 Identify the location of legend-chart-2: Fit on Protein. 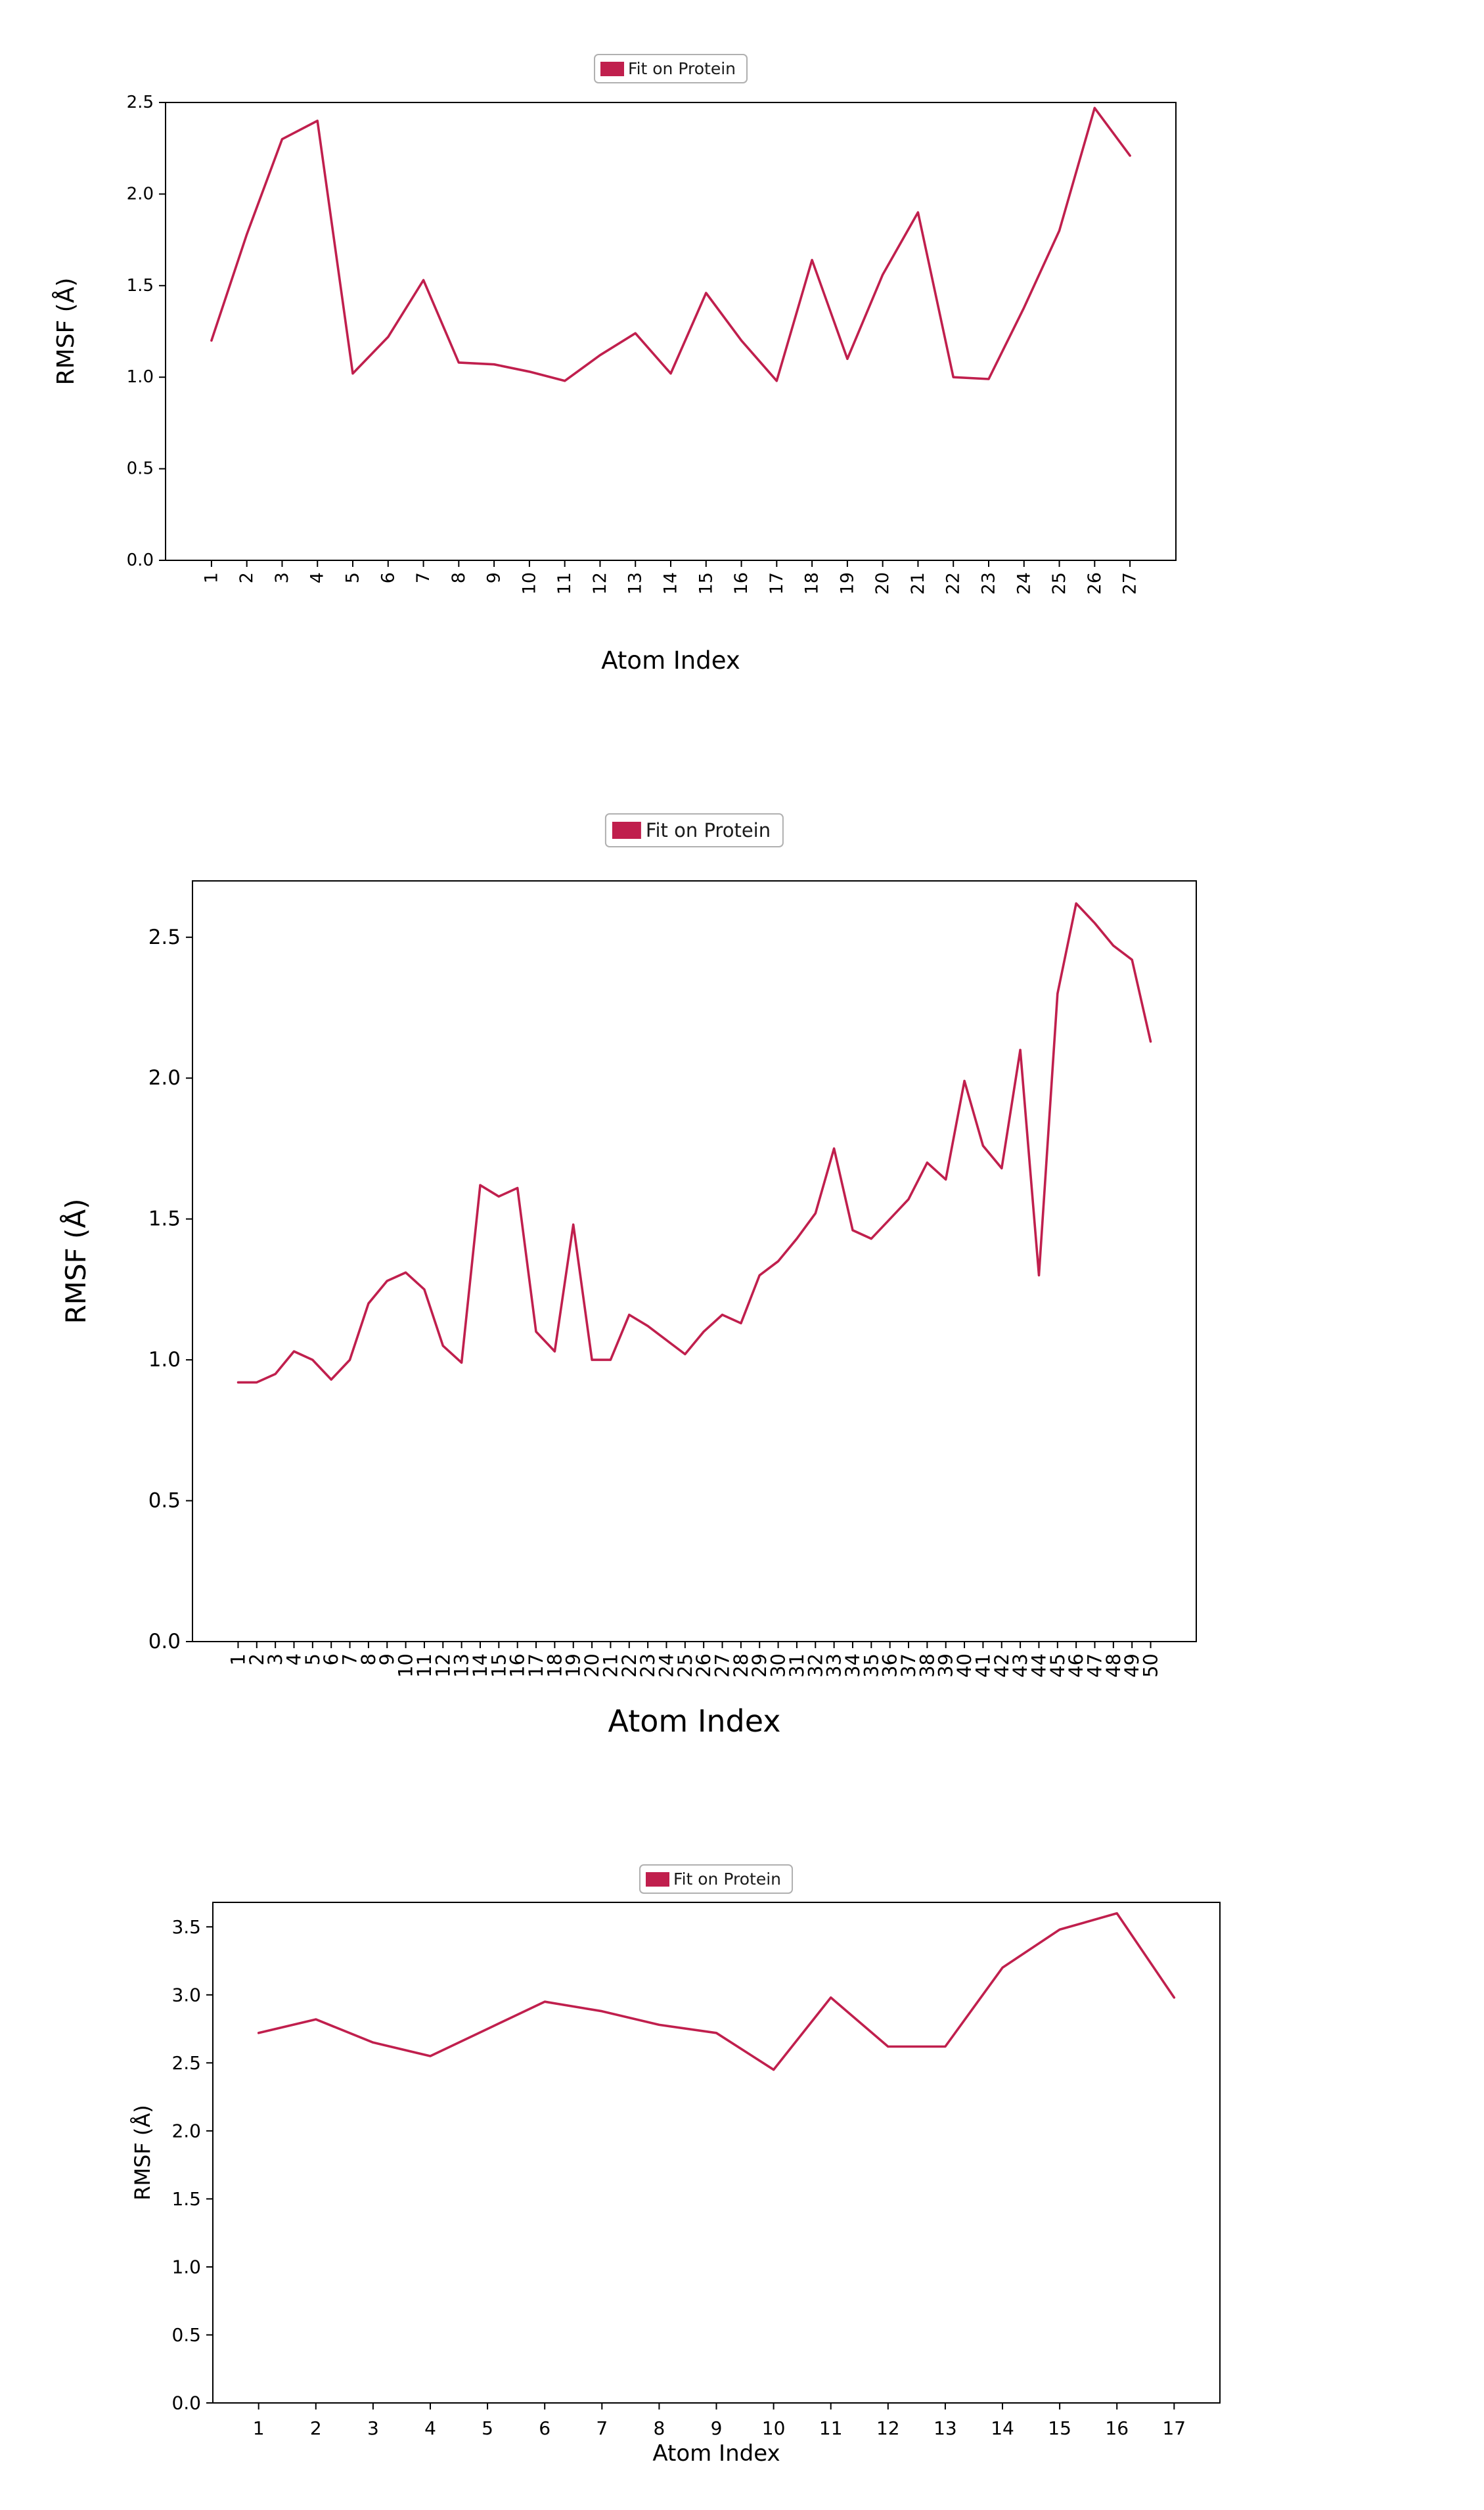
(694, 830).